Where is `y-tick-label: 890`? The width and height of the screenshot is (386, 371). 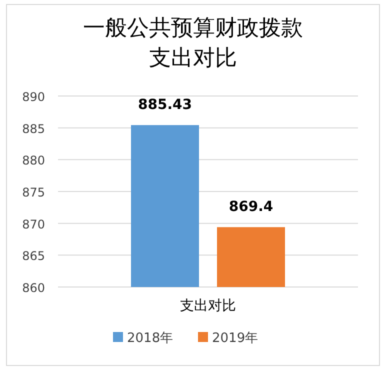 y-tick-label: 890 is located at coordinates (33, 97).